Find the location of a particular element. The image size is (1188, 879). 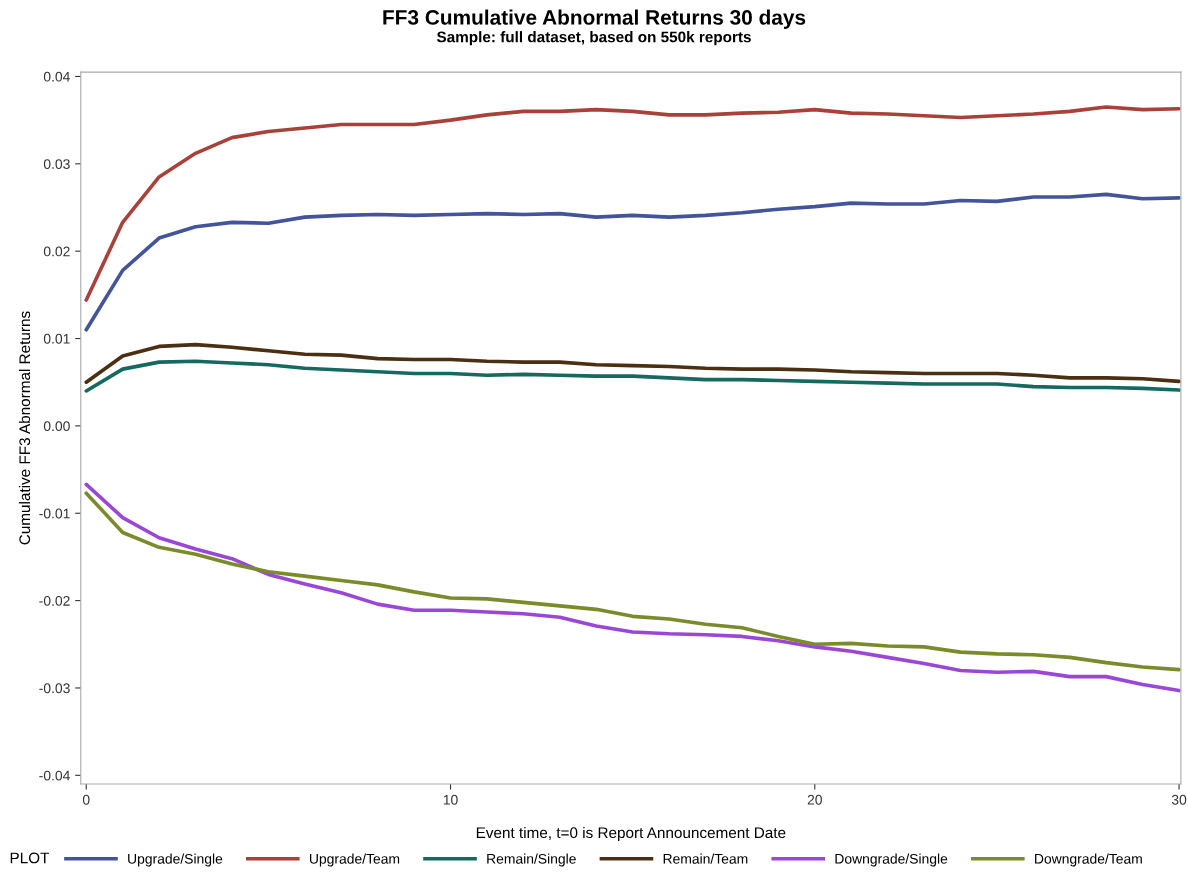

x-tick-label: 20 is located at coordinates (814, 799).